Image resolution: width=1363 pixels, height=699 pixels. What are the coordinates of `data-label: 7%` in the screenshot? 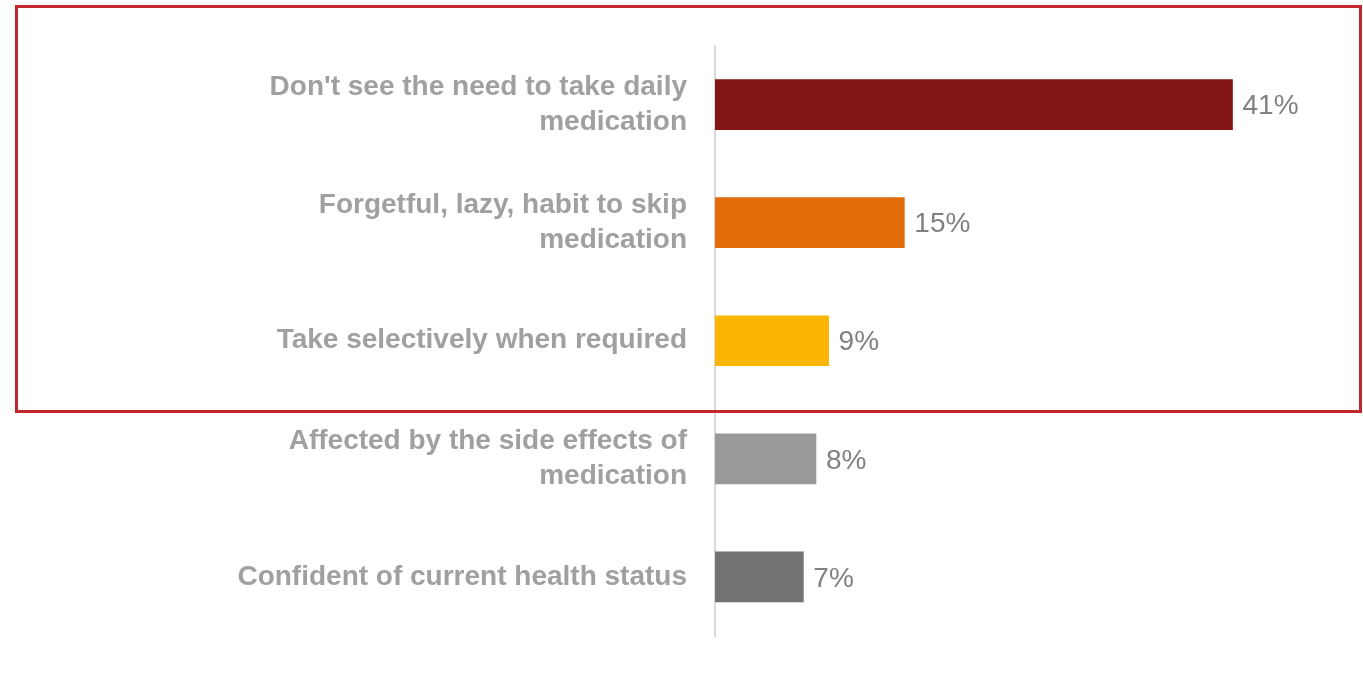 It's located at (833, 577).